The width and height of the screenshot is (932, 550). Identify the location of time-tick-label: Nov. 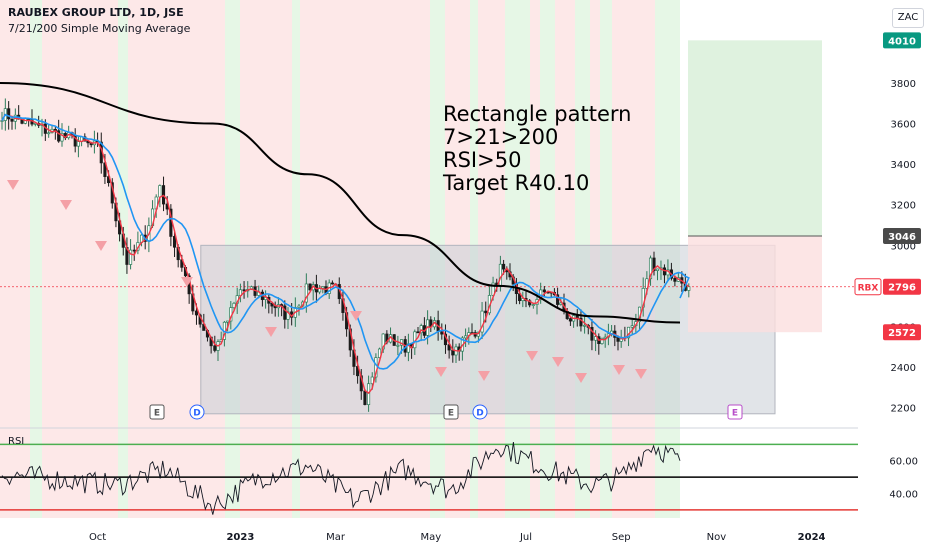
(717, 537).